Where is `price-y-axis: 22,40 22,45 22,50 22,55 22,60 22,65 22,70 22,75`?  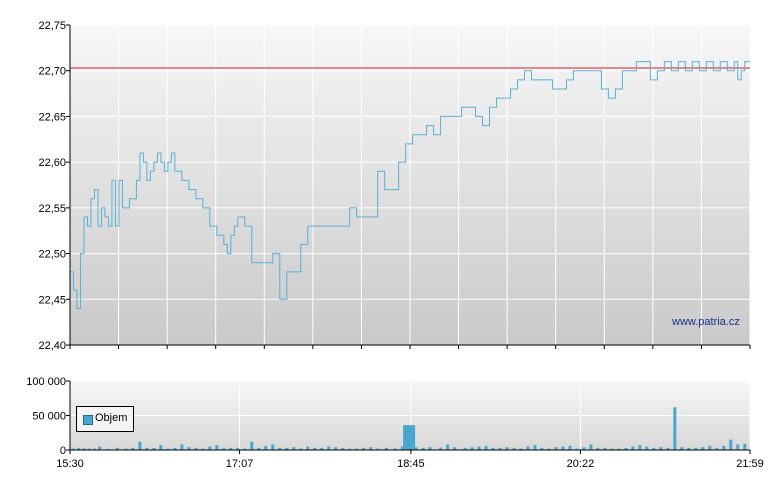
price-y-axis: 22,40 22,45 22,50 22,55 22,60 22,65 22,70 22,75 is located at coordinates (54, 186).